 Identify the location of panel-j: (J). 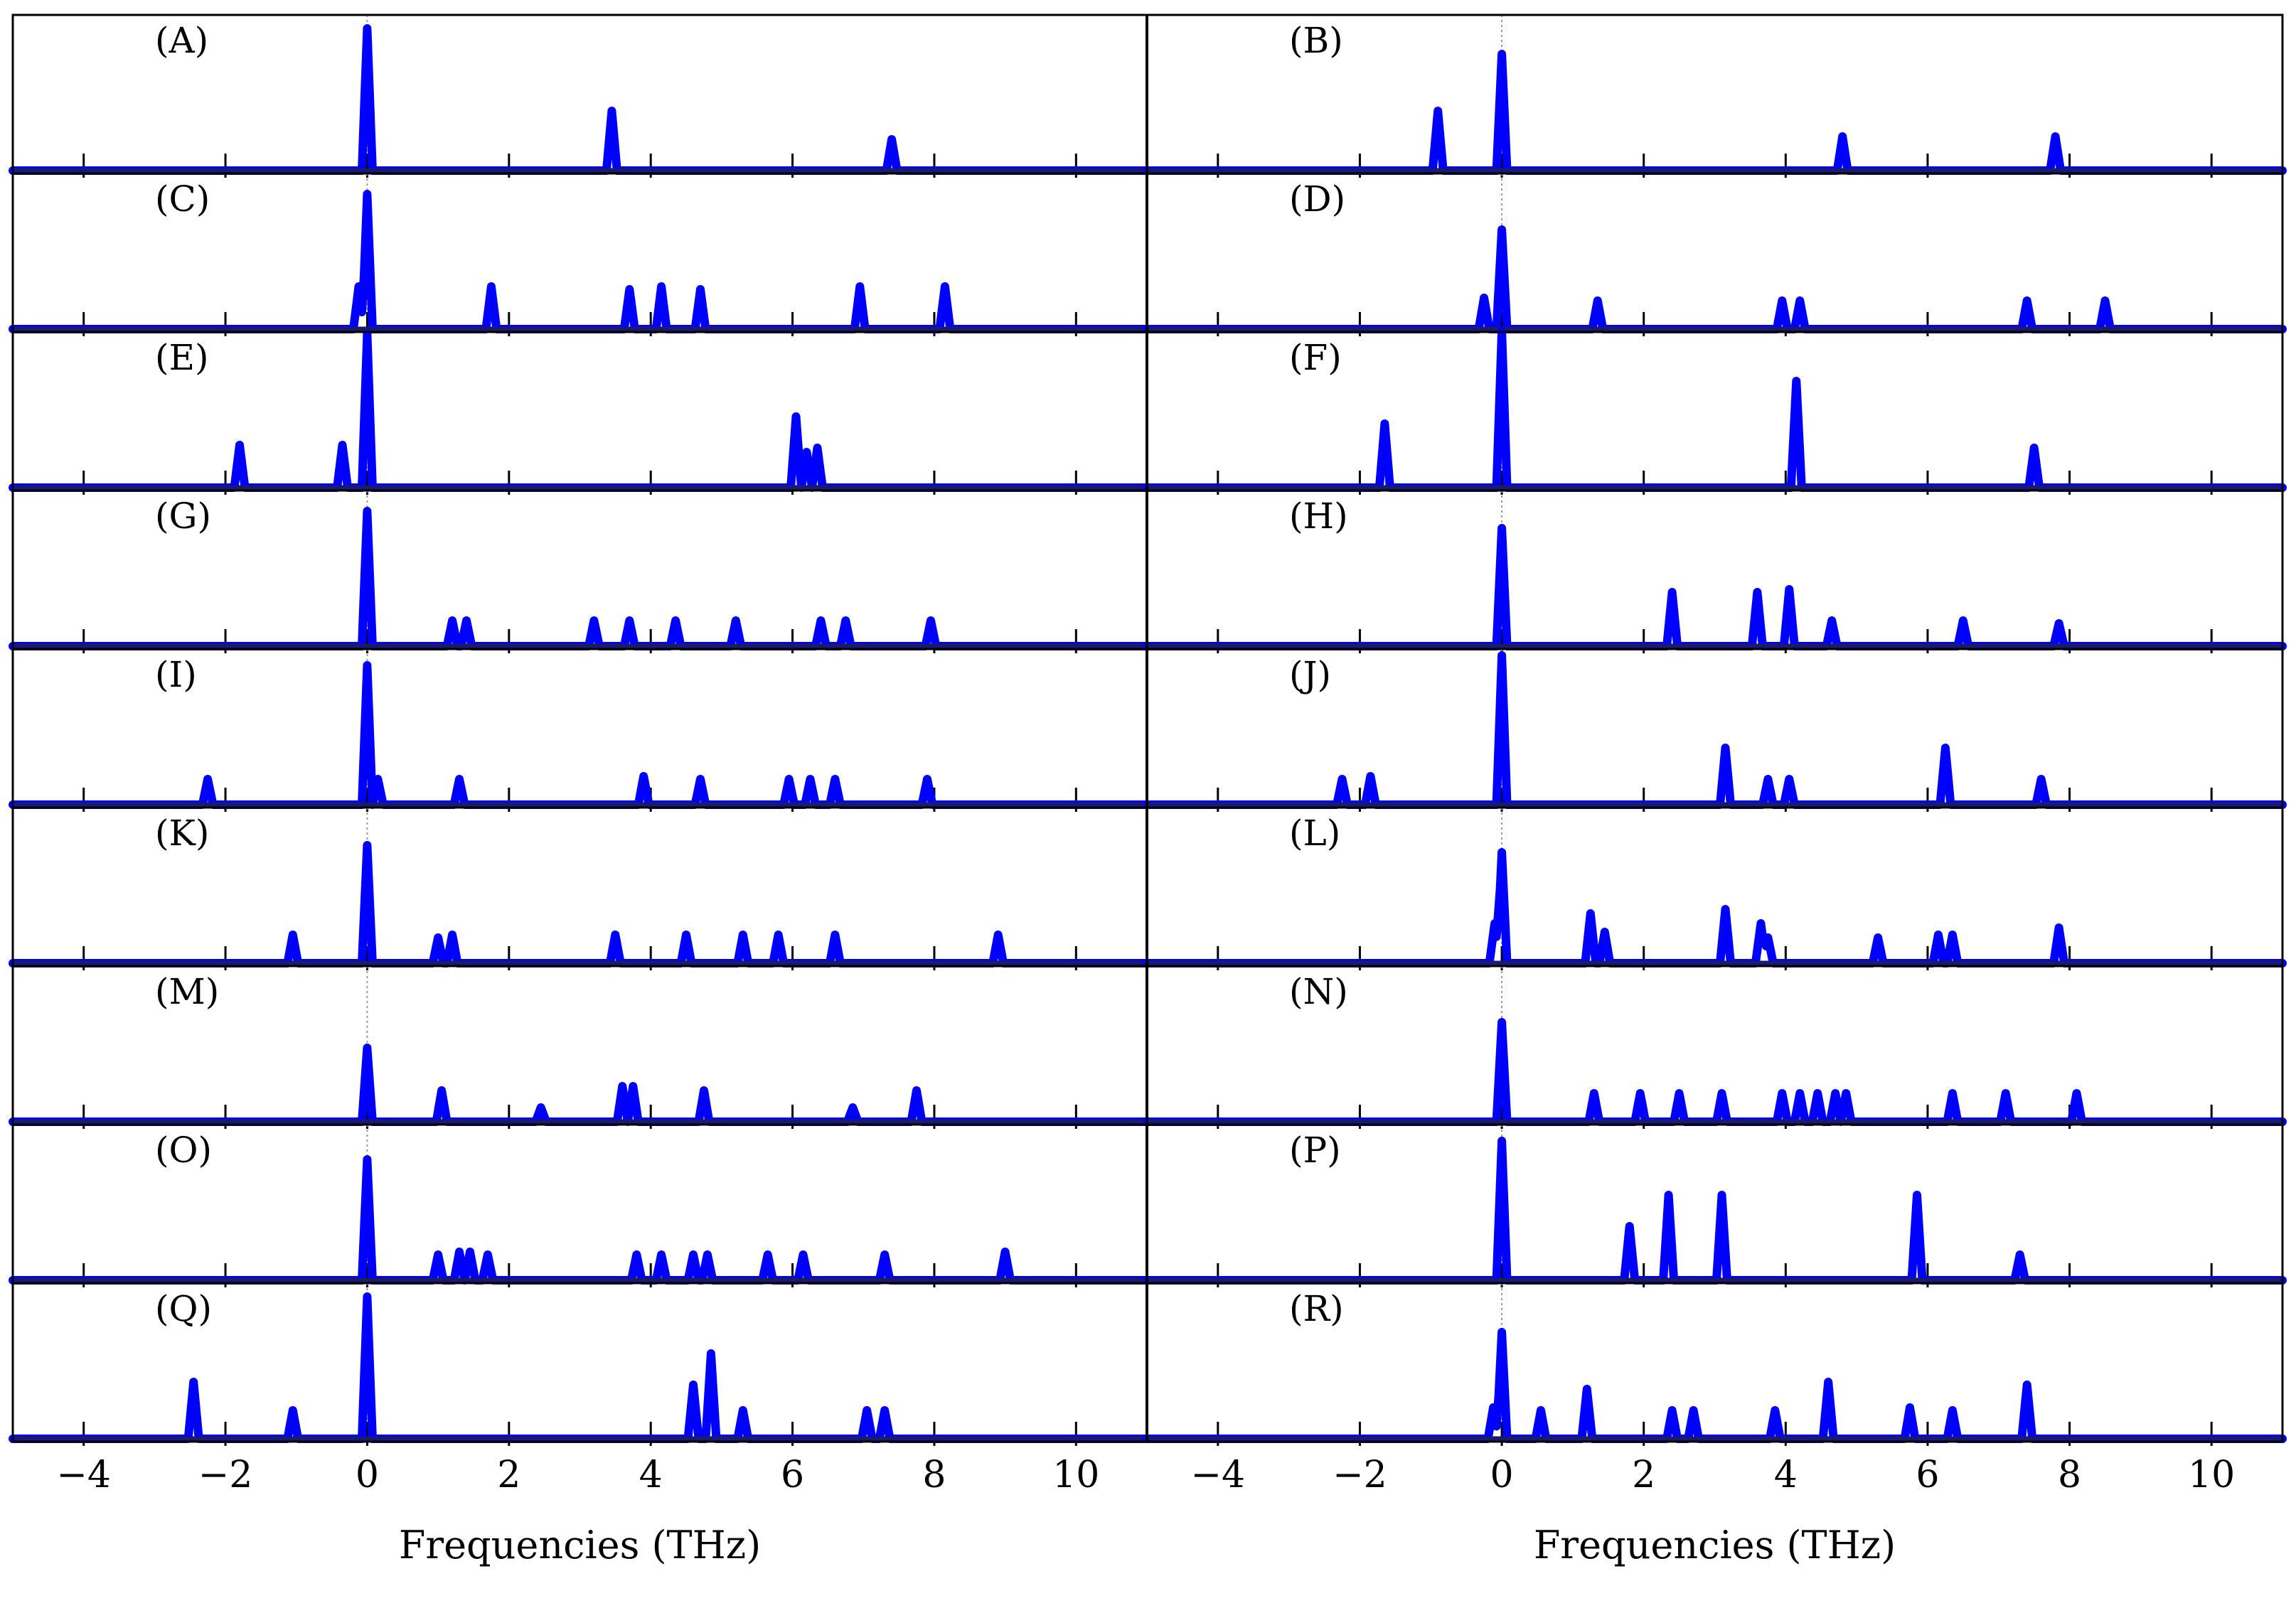
(1715, 730).